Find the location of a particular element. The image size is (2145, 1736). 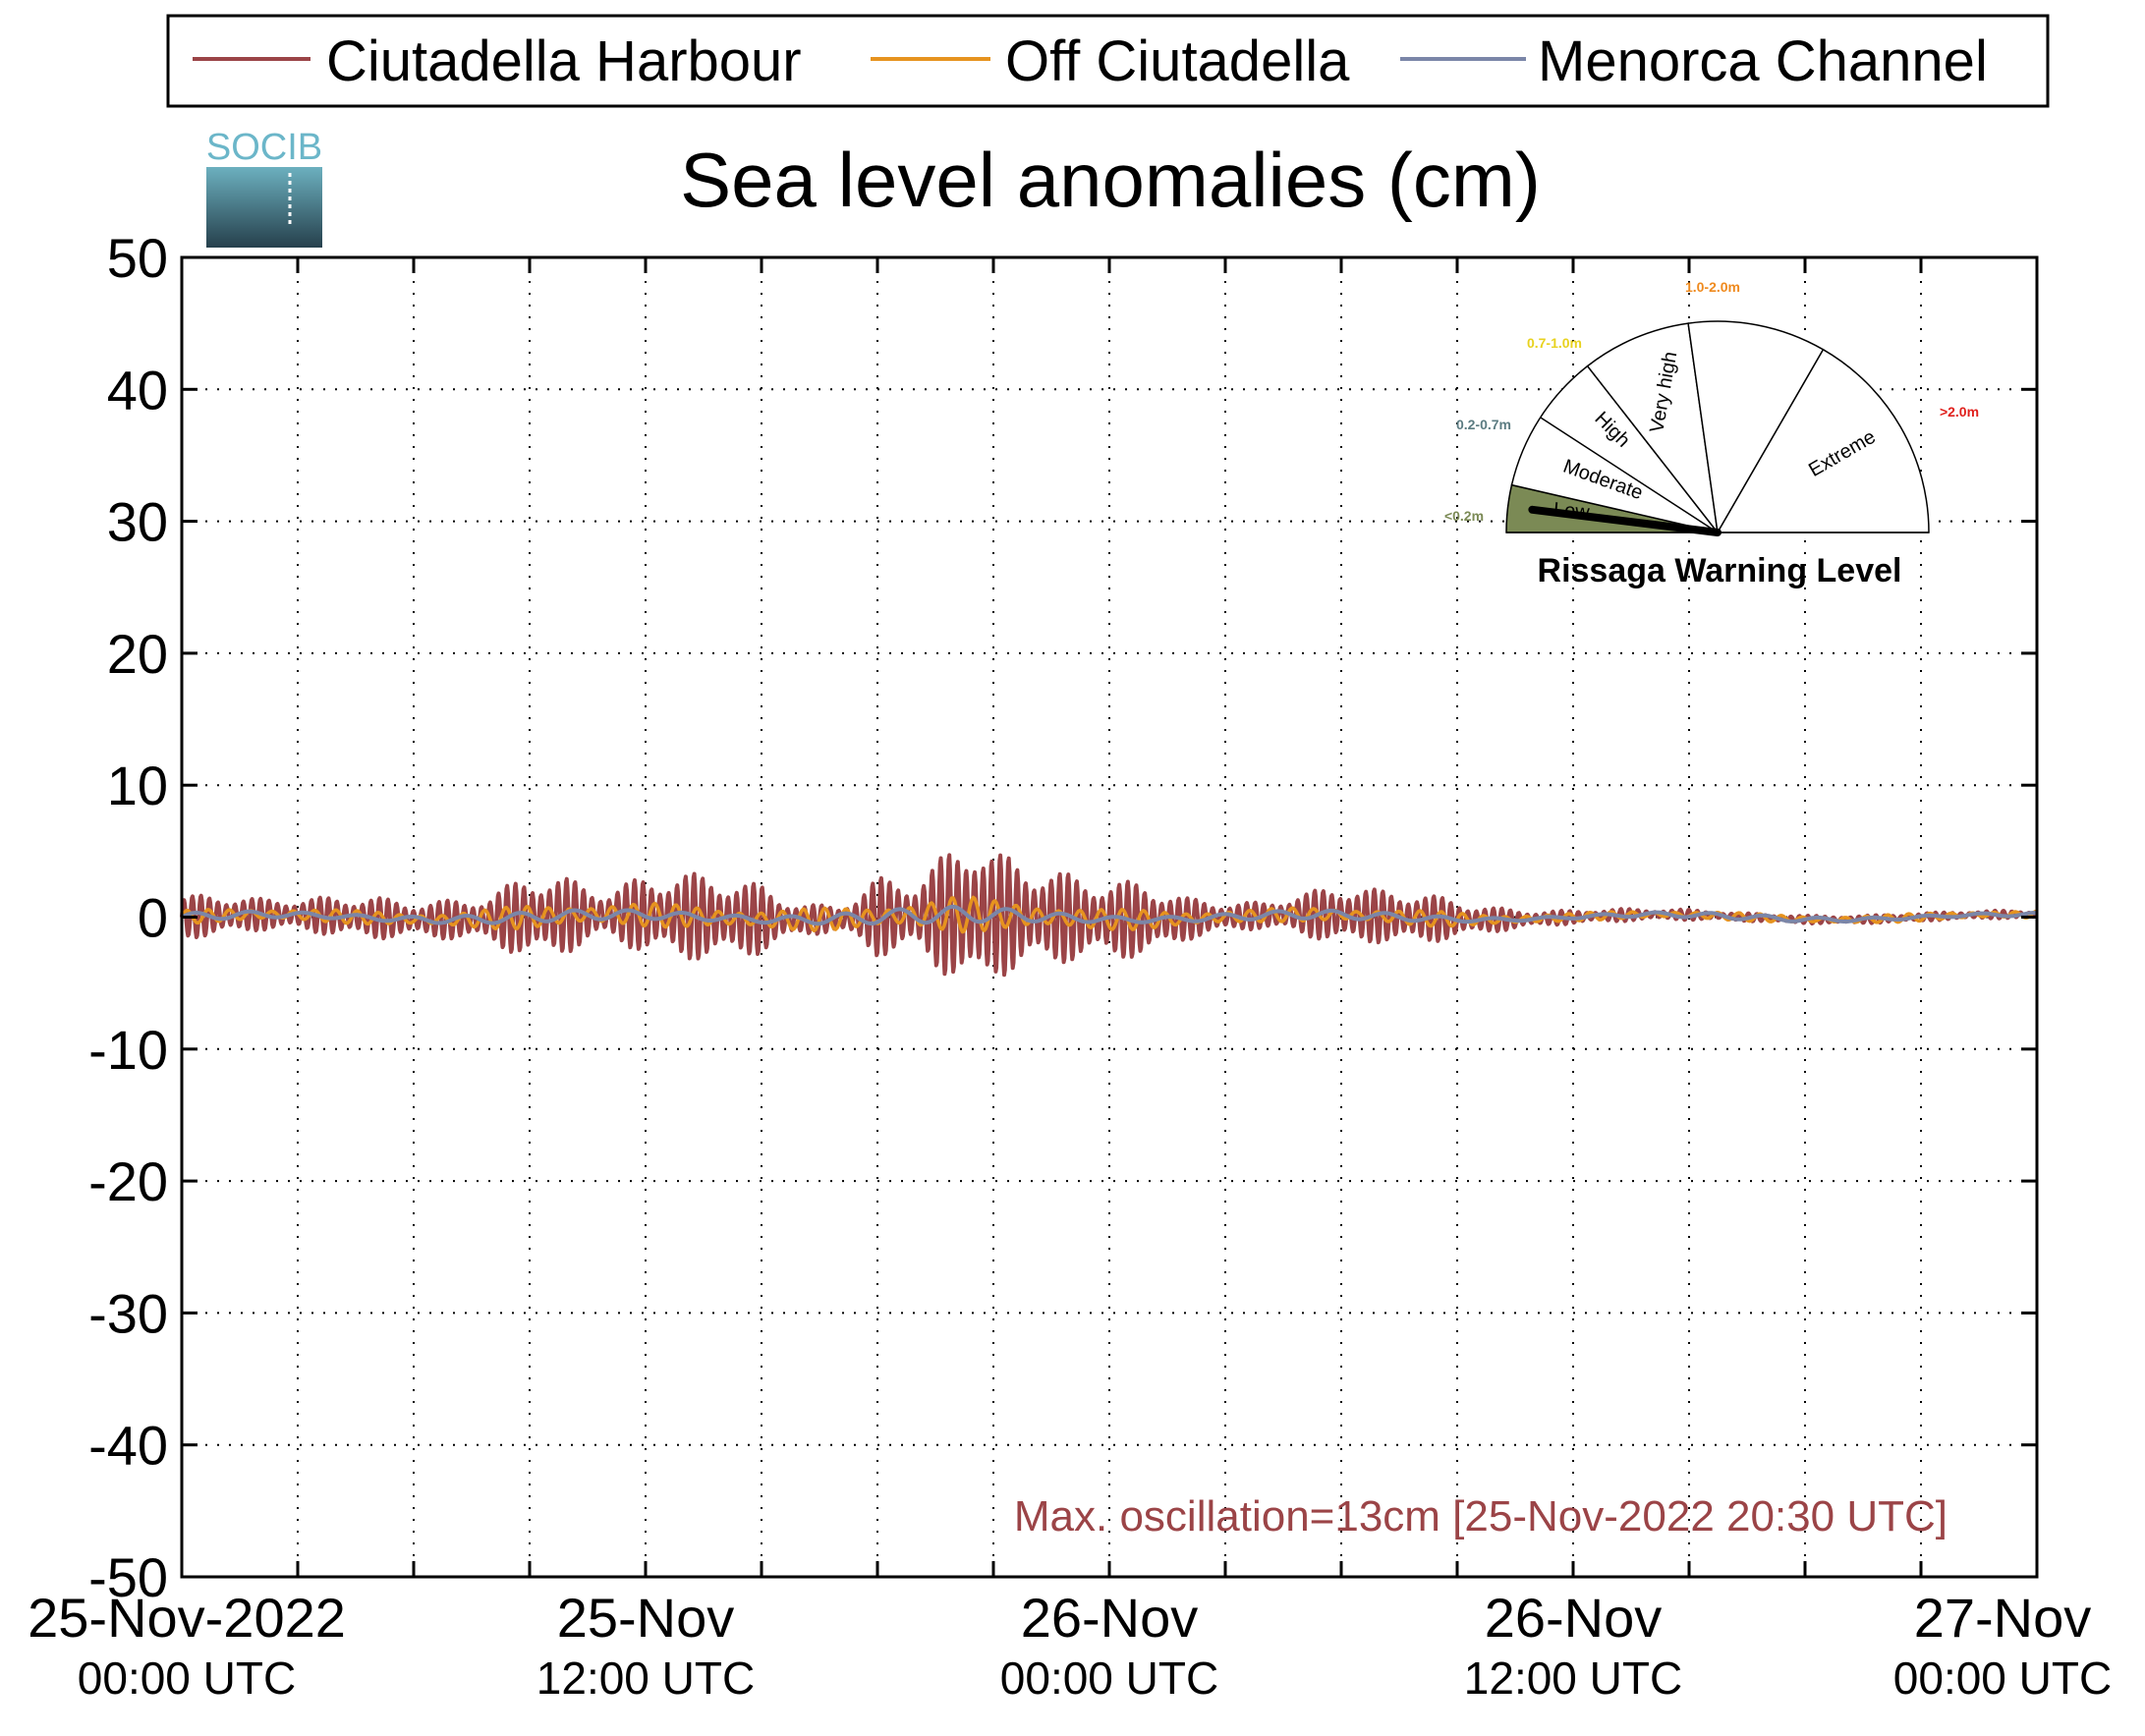

legend-entry-1: Off Ciutadella is located at coordinates (1110, 61).